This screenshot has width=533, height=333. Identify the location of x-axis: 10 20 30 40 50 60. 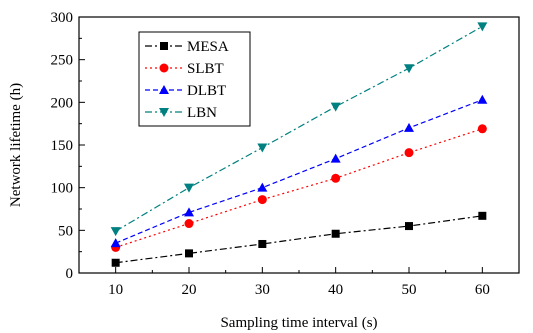
(299, 282).